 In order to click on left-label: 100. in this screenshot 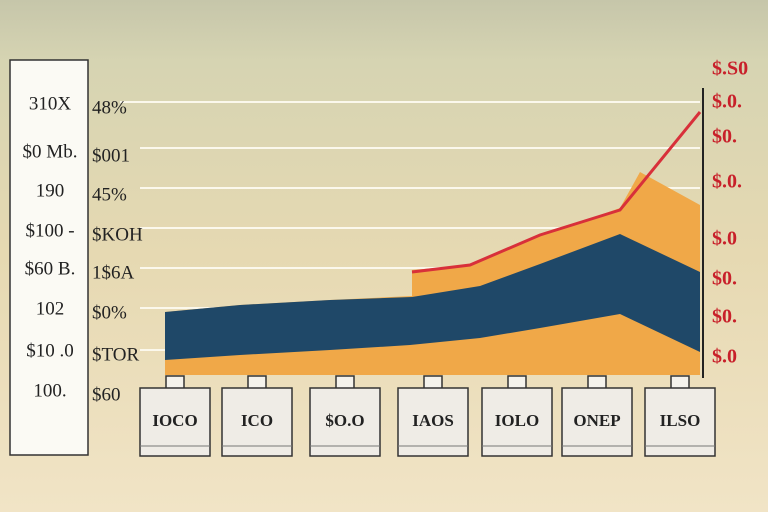, I will do `click(49, 390)`.